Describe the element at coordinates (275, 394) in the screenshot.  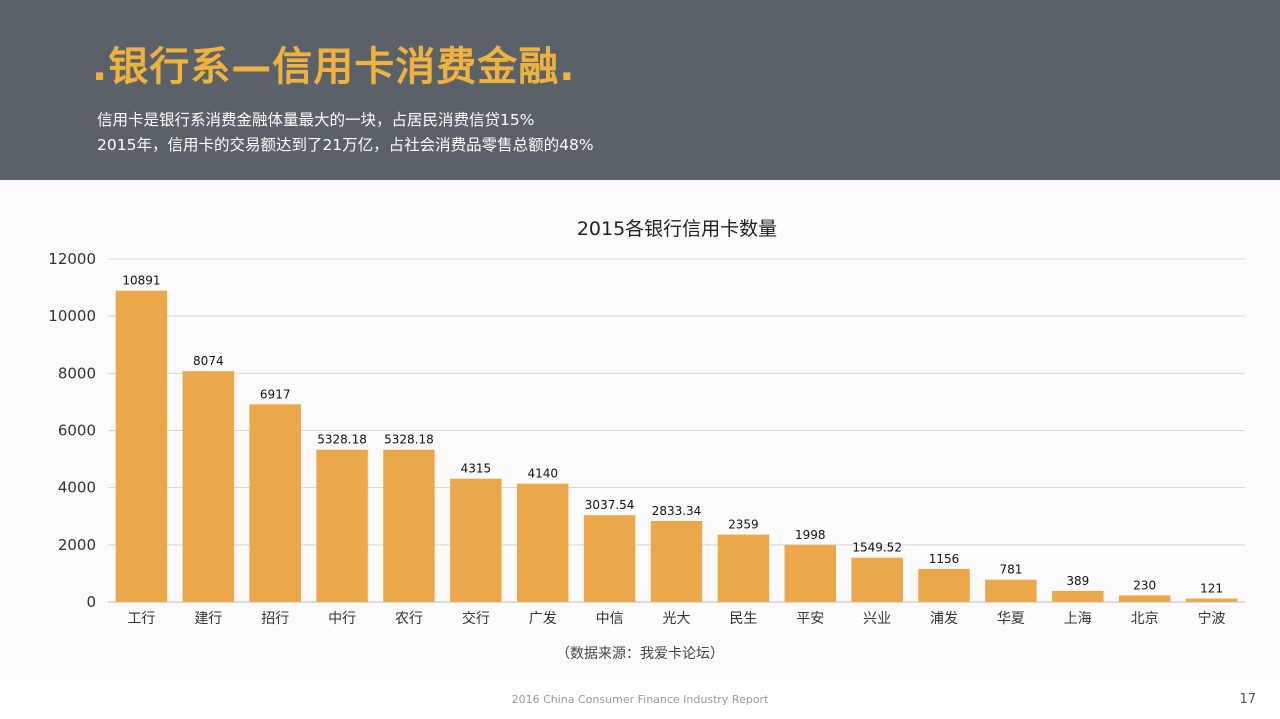
I see `bar-value-label: 6917` at that location.